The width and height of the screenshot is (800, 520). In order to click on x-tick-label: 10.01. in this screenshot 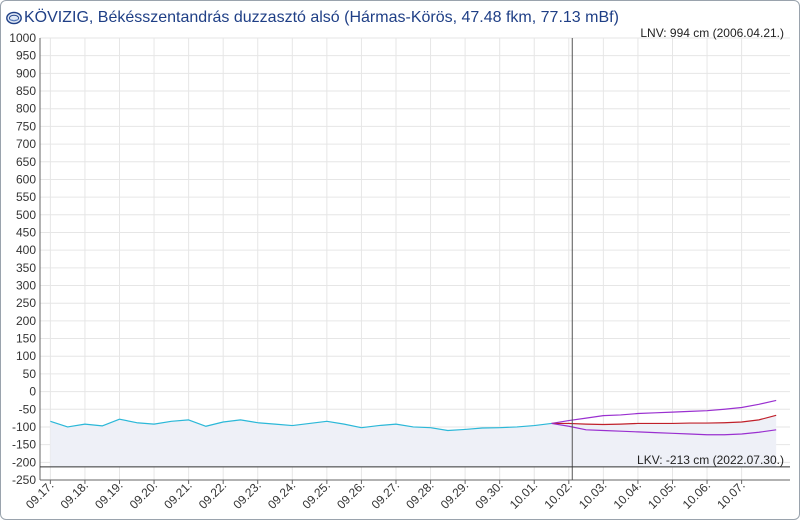, I will do `click(523, 494)`.